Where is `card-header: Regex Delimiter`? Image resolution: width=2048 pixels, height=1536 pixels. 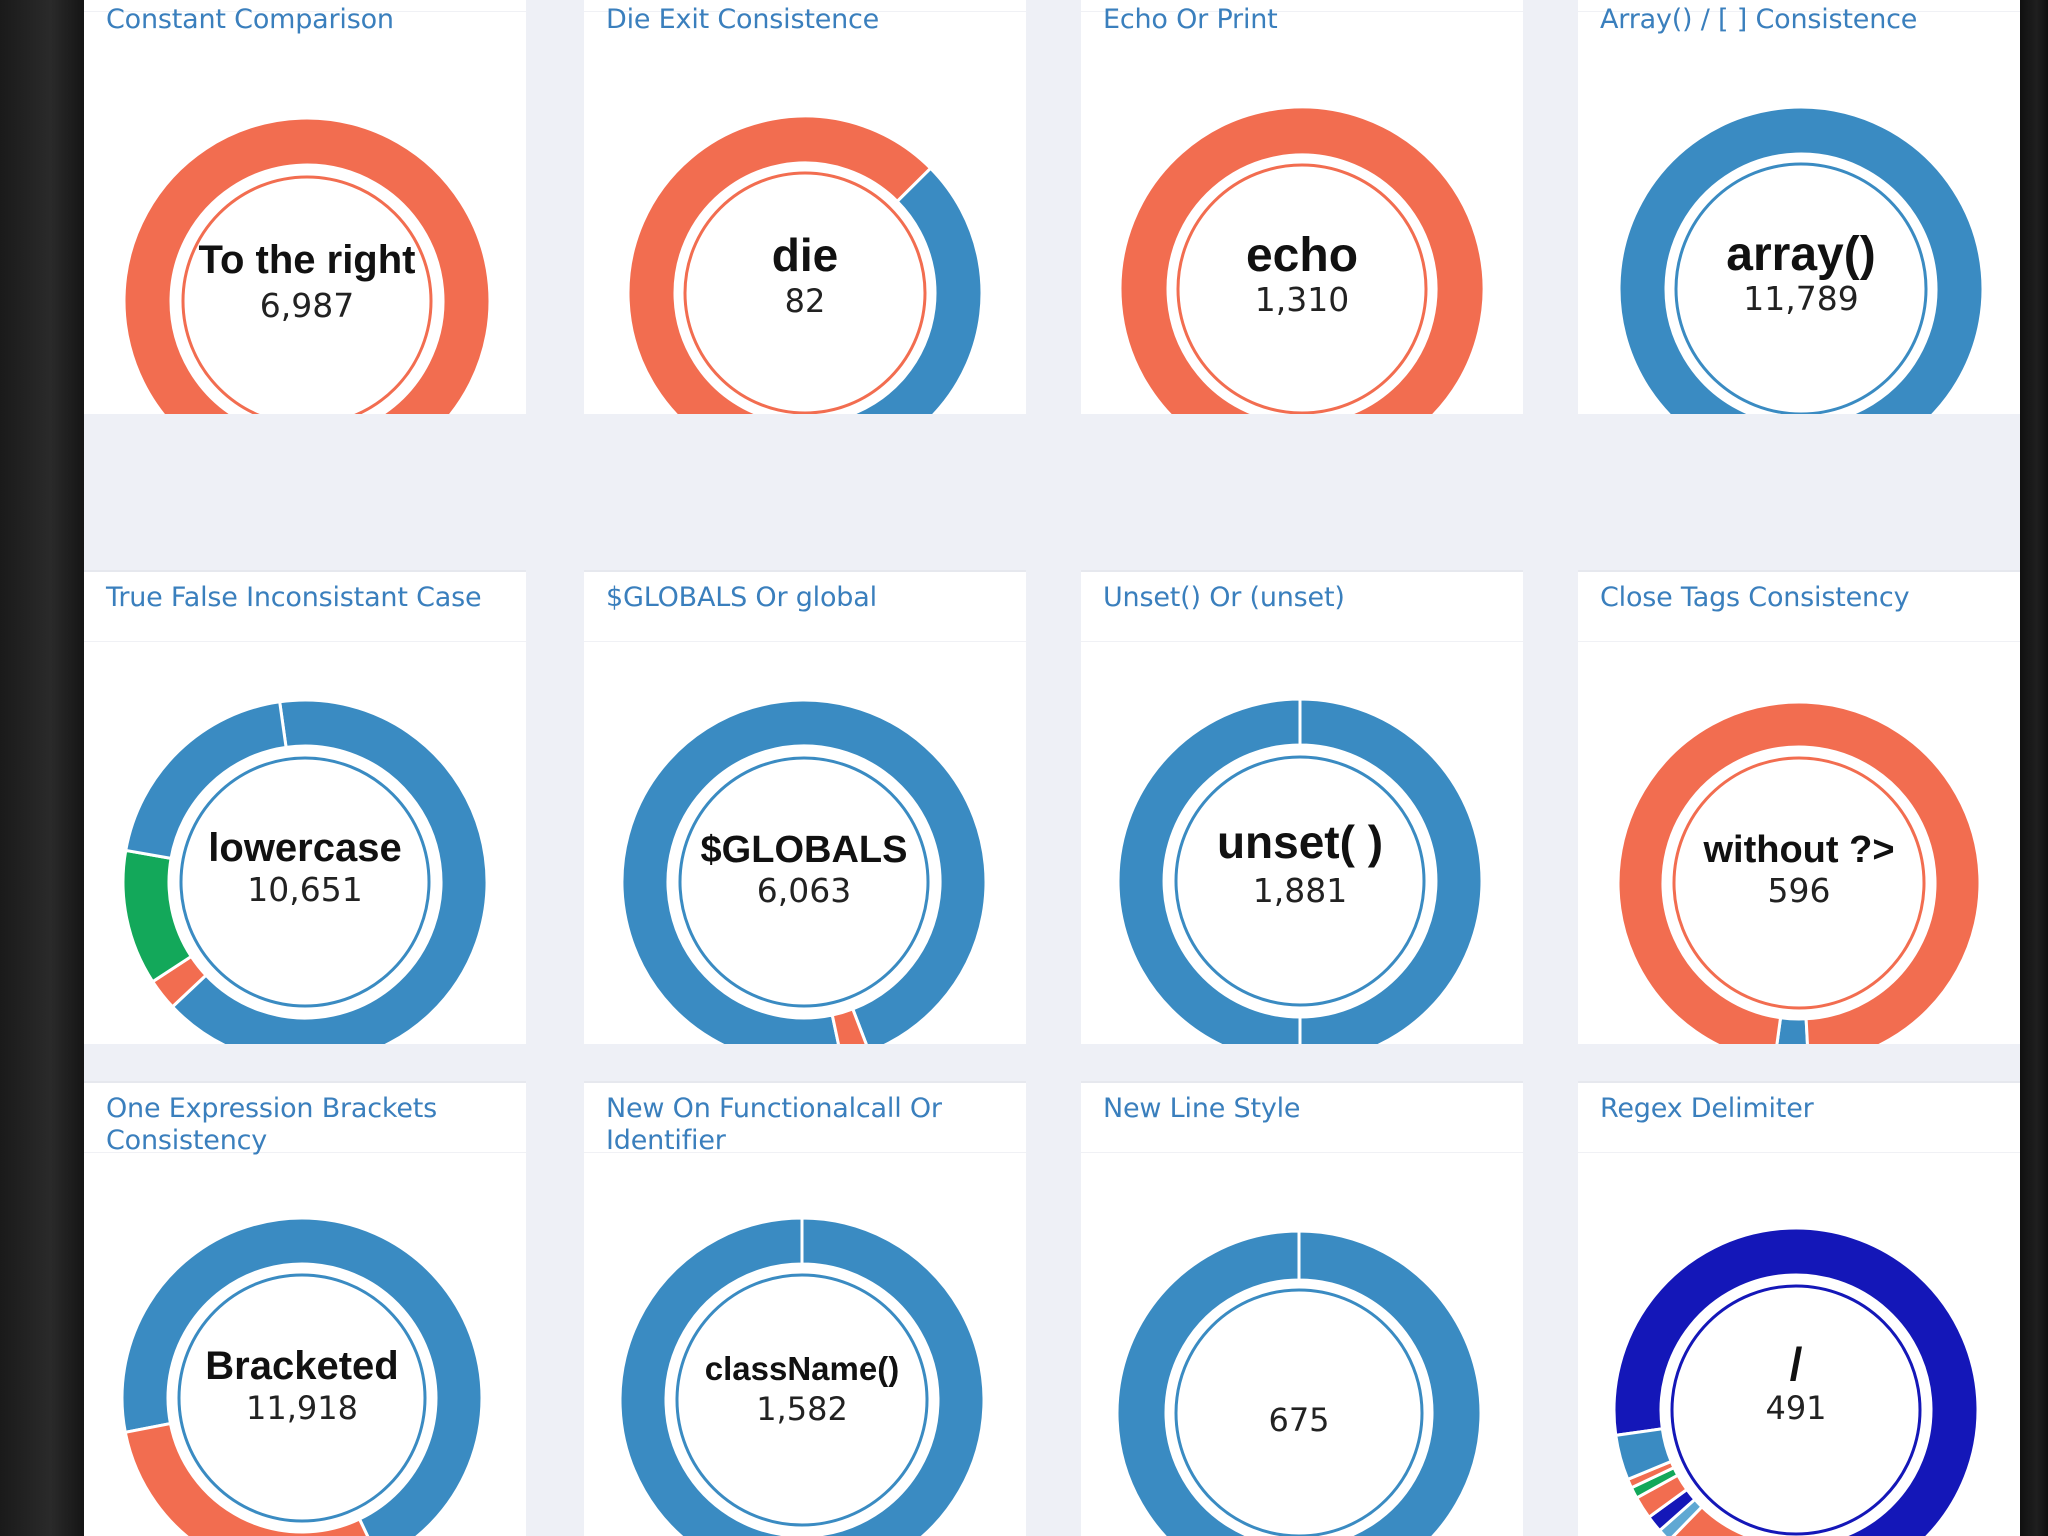 card-header: Regex Delimiter is located at coordinates (1799, 1118).